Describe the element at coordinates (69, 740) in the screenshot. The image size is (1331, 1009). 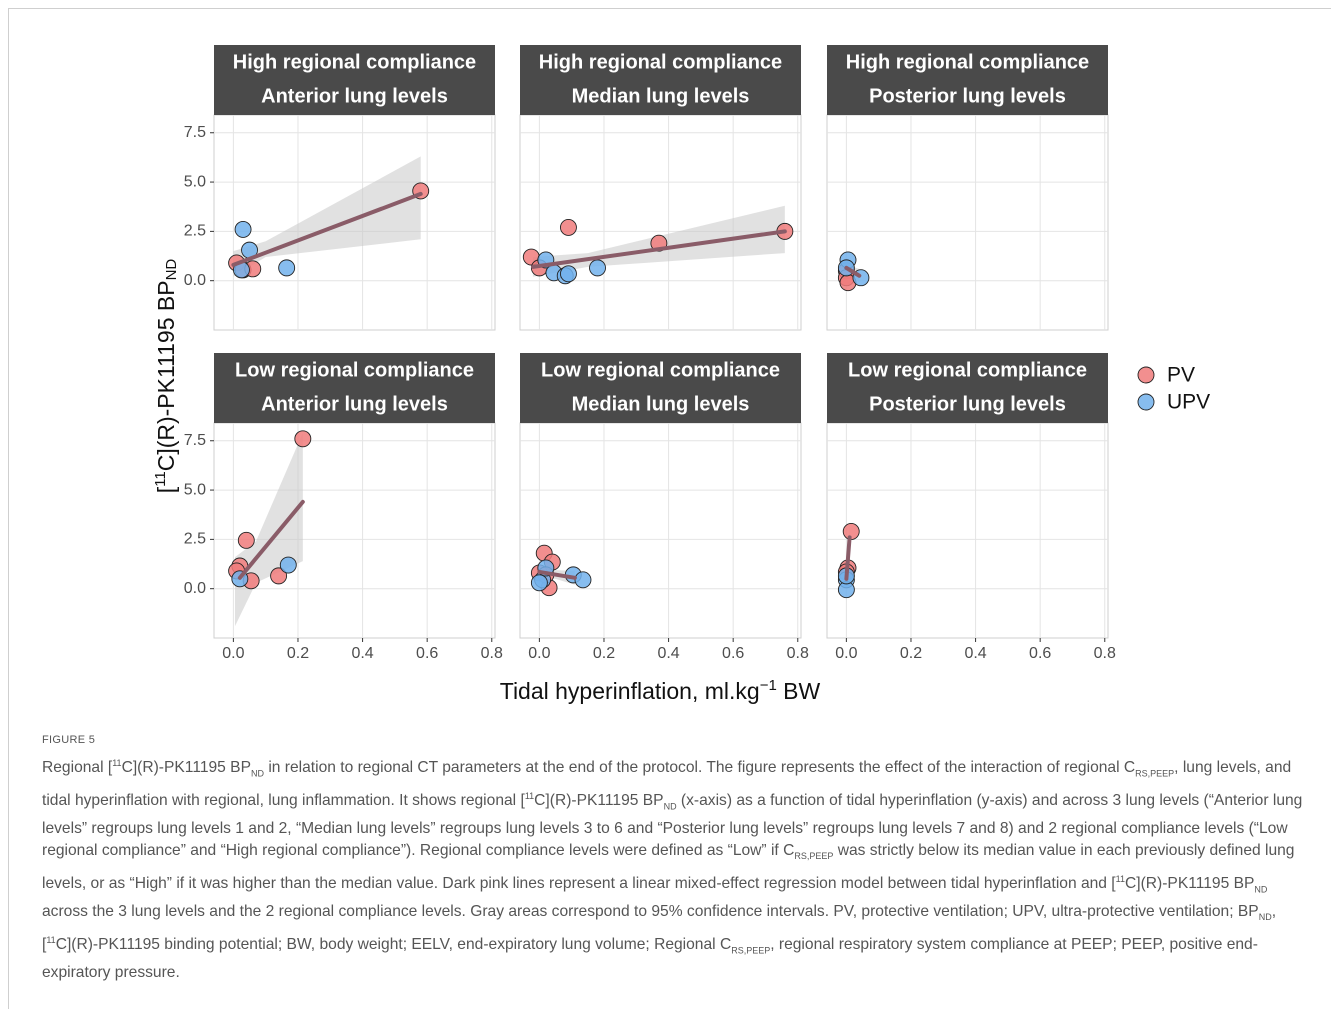
I see `figure-label: FIGURE 5` at that location.